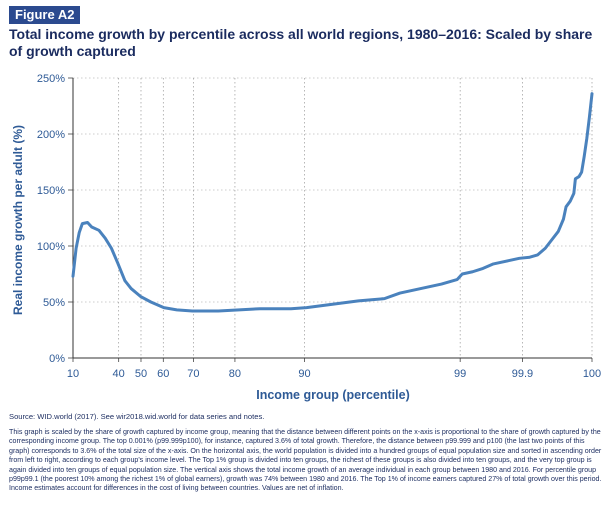 The height and width of the screenshot is (520, 614). Describe the element at coordinates (73, 374) in the screenshot. I see `x-tick-label: 10` at that location.